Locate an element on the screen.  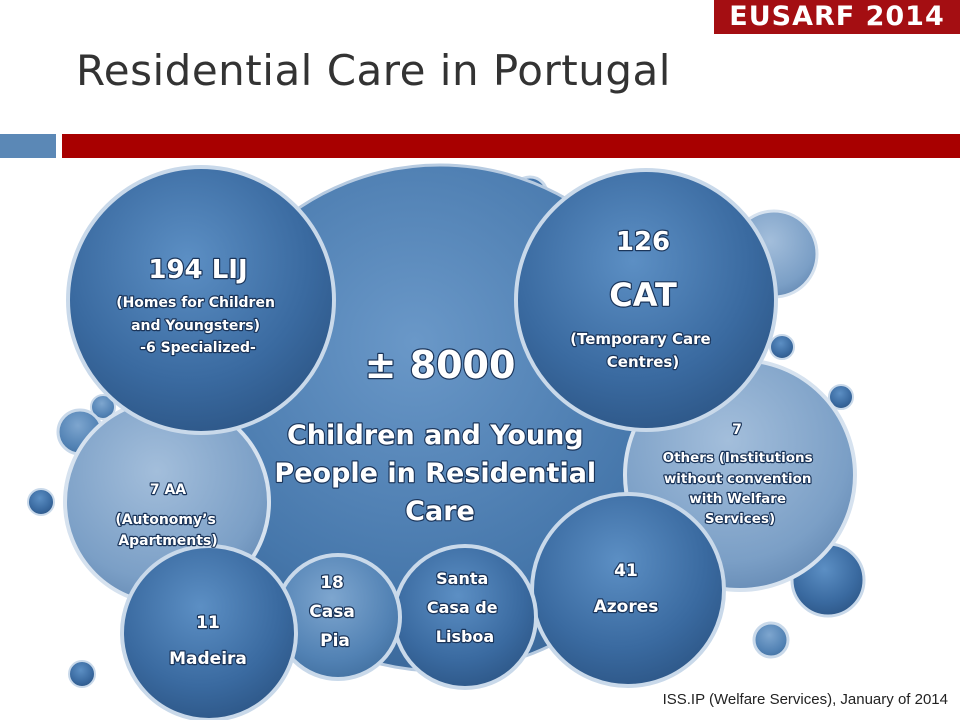
others-description-line: Services) is located at coordinates (740, 519).